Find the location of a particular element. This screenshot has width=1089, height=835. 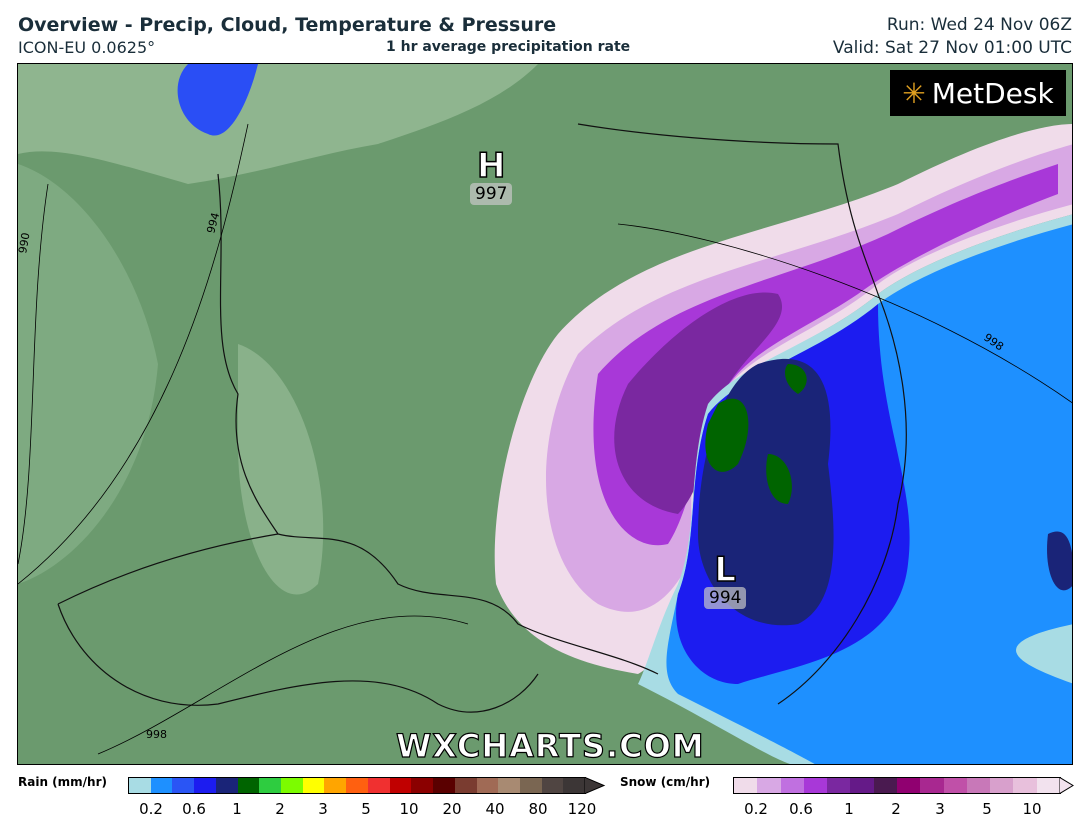

low-letter: L is located at coordinates (725, 570).